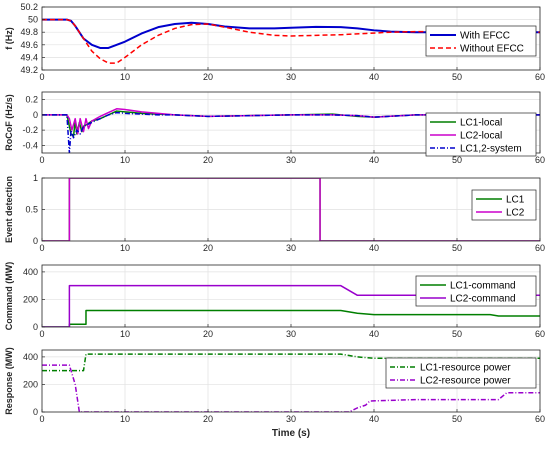  What do you see at coordinates (29, 32) in the screenshot?
I see `y-tick-label: 49.8` at bounding box center [29, 32].